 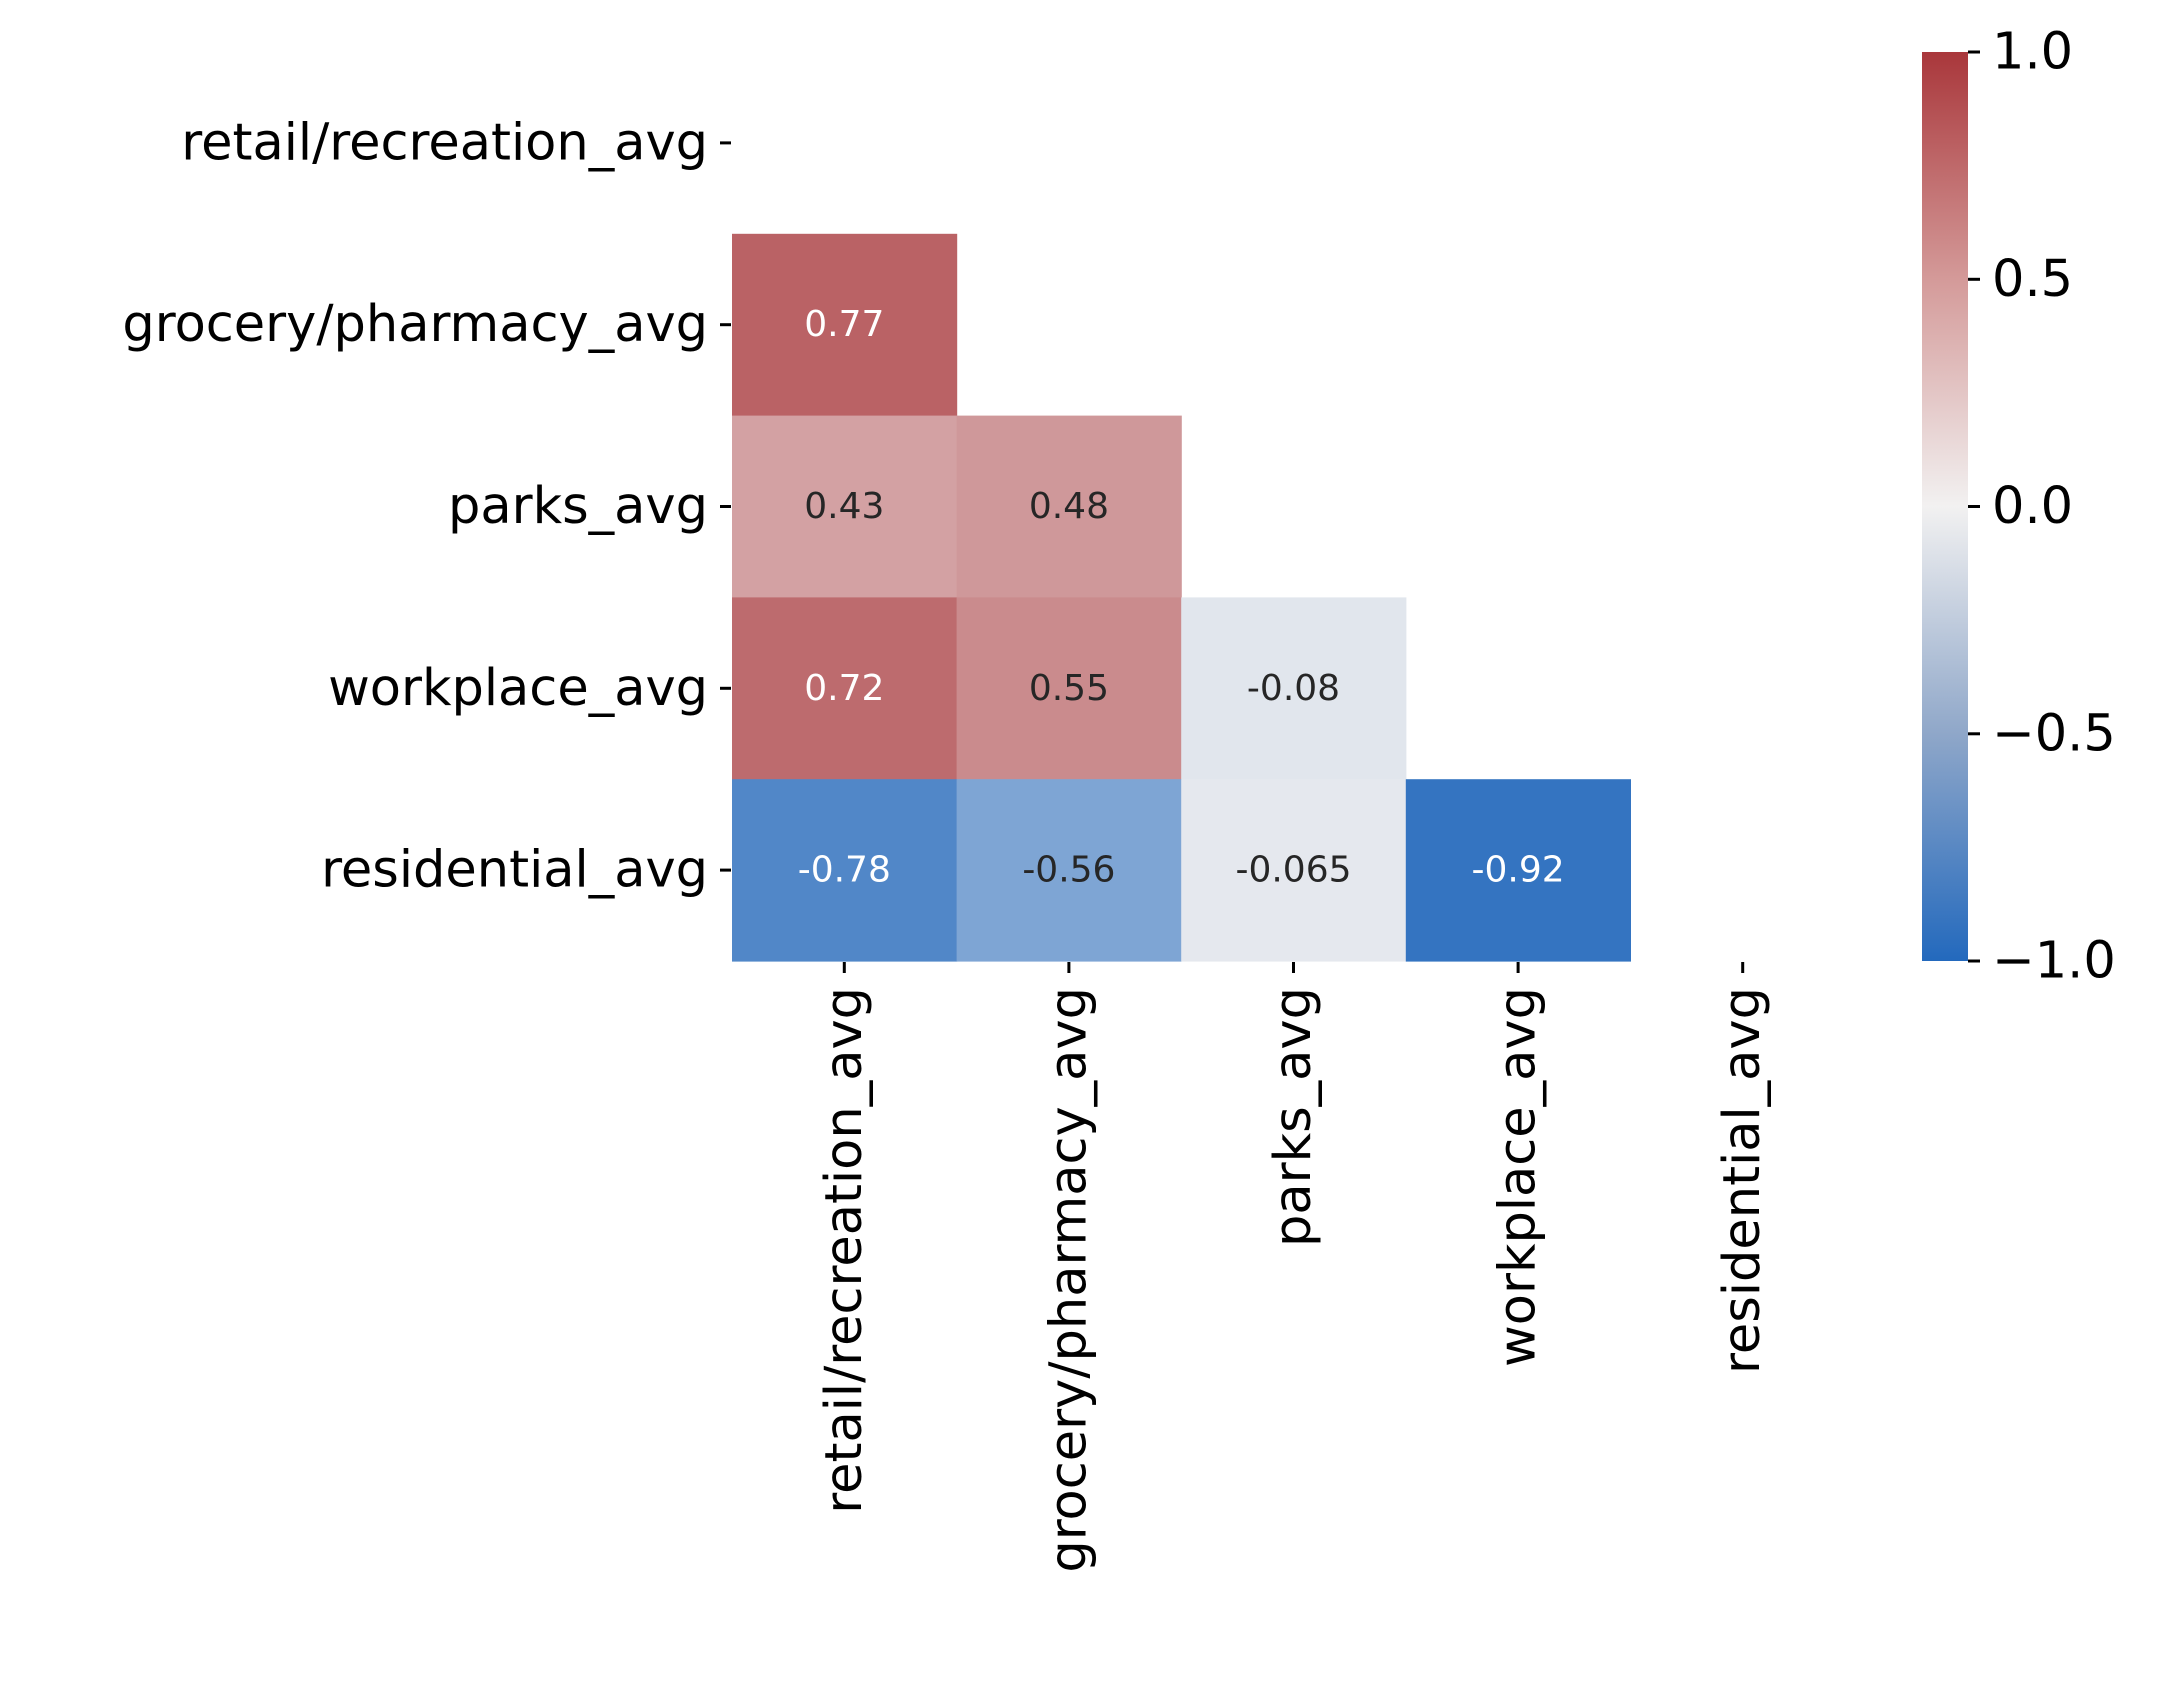 What do you see at coordinates (2032, 506) in the screenshot?
I see `colorbar-tick-label-2: 0.0` at bounding box center [2032, 506].